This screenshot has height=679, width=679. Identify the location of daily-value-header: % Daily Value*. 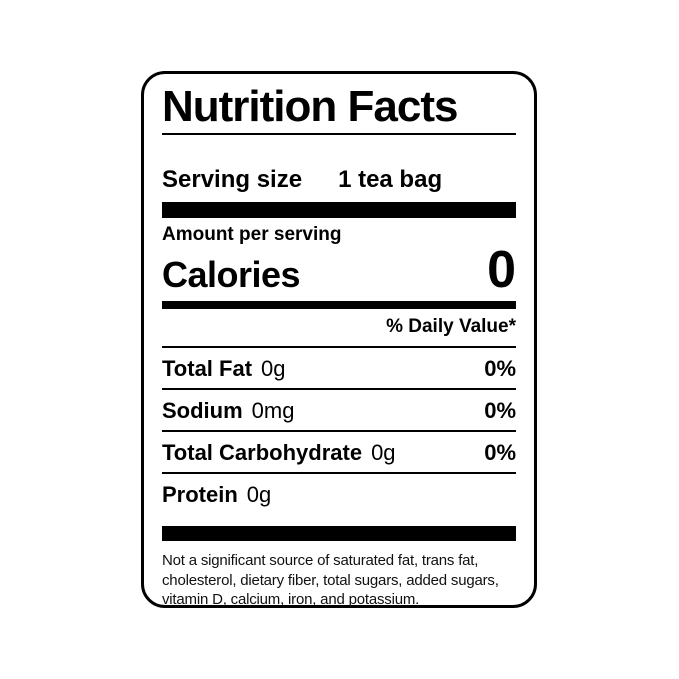
(451, 326).